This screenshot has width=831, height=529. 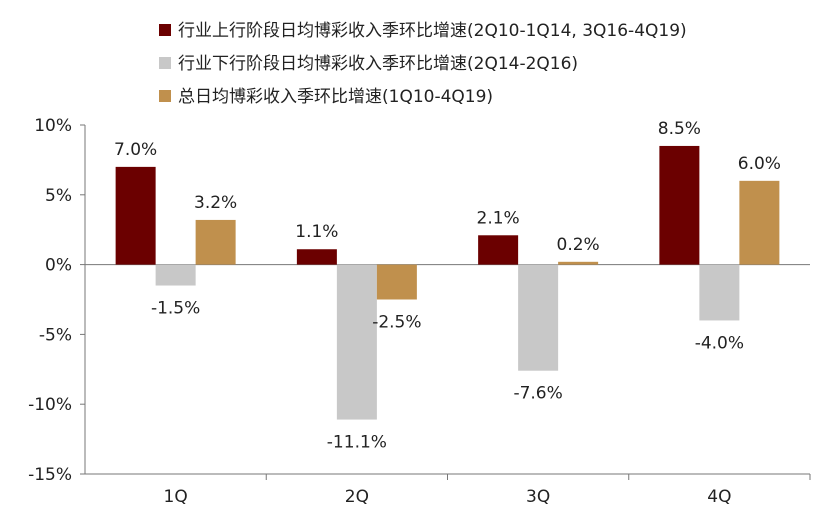 What do you see at coordinates (719, 343) in the screenshot?
I see `data-label: -4.0%` at bounding box center [719, 343].